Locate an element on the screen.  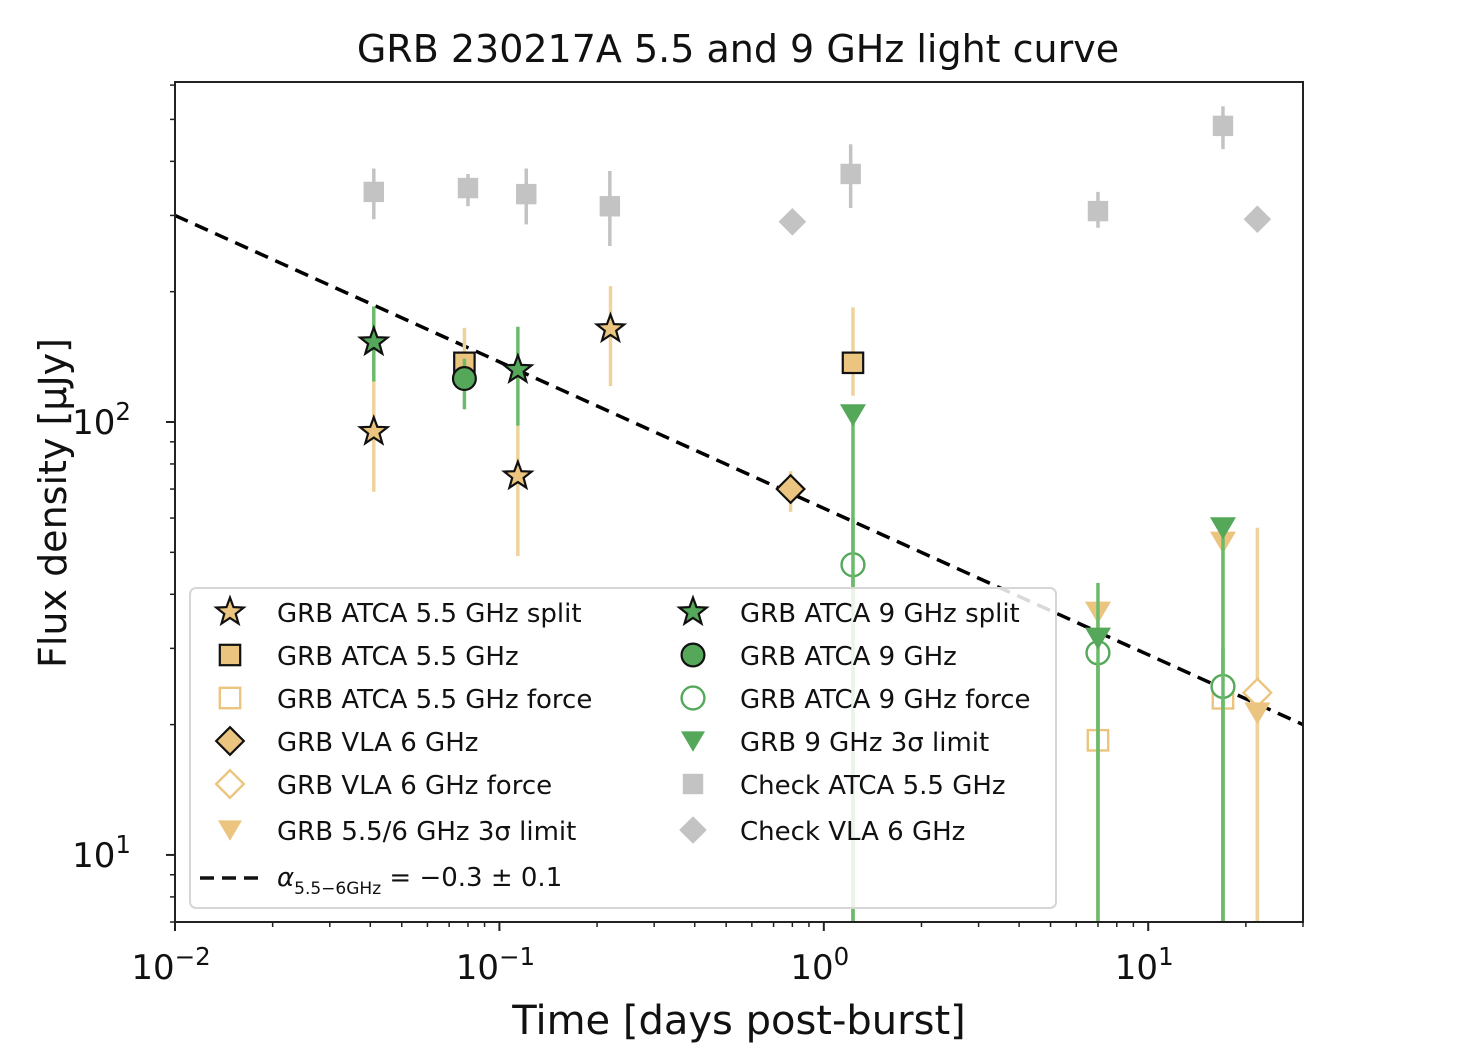
legend-item: GRB ATCA 5.5 GHz is located at coordinates (368, 657).